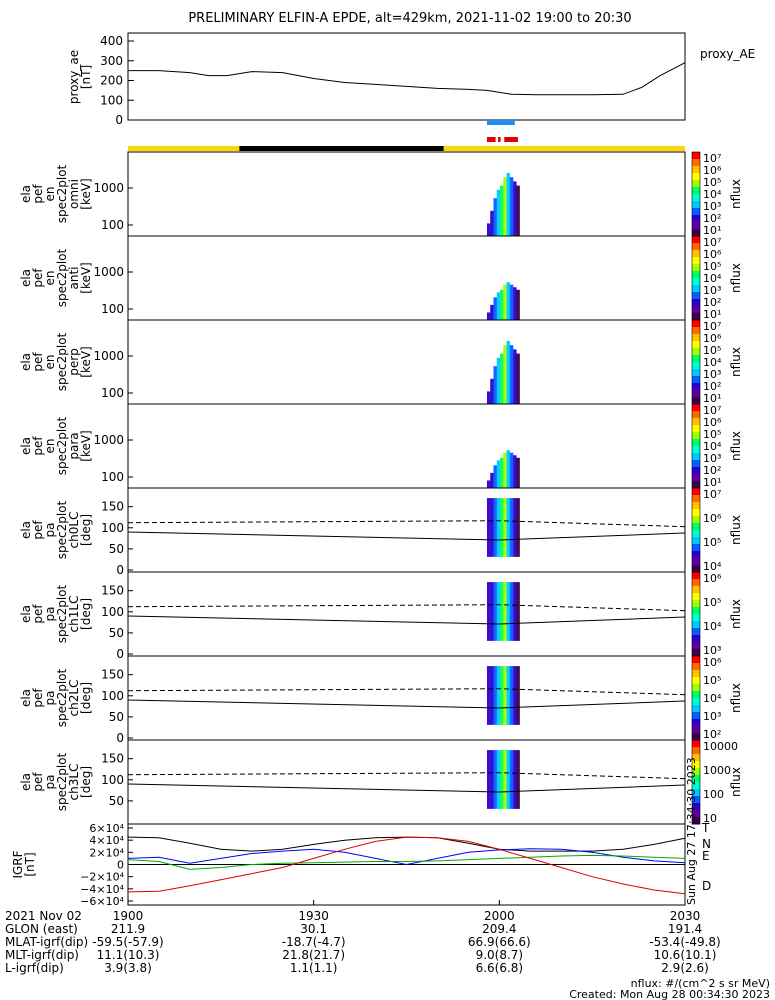 The width and height of the screenshot is (775, 1000). I want to click on panel-anti-ylabel-line: pef, so click(38, 278).